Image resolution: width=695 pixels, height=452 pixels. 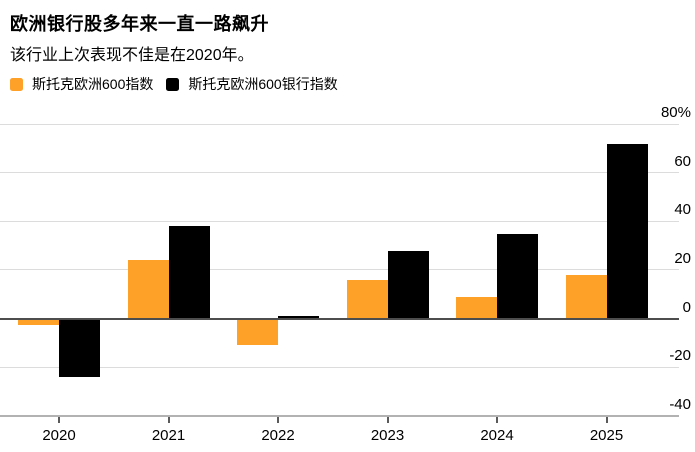 What do you see at coordinates (263, 84) in the screenshot?
I see `legend-label-banks: 斯托克欧洲600银行指数` at bounding box center [263, 84].